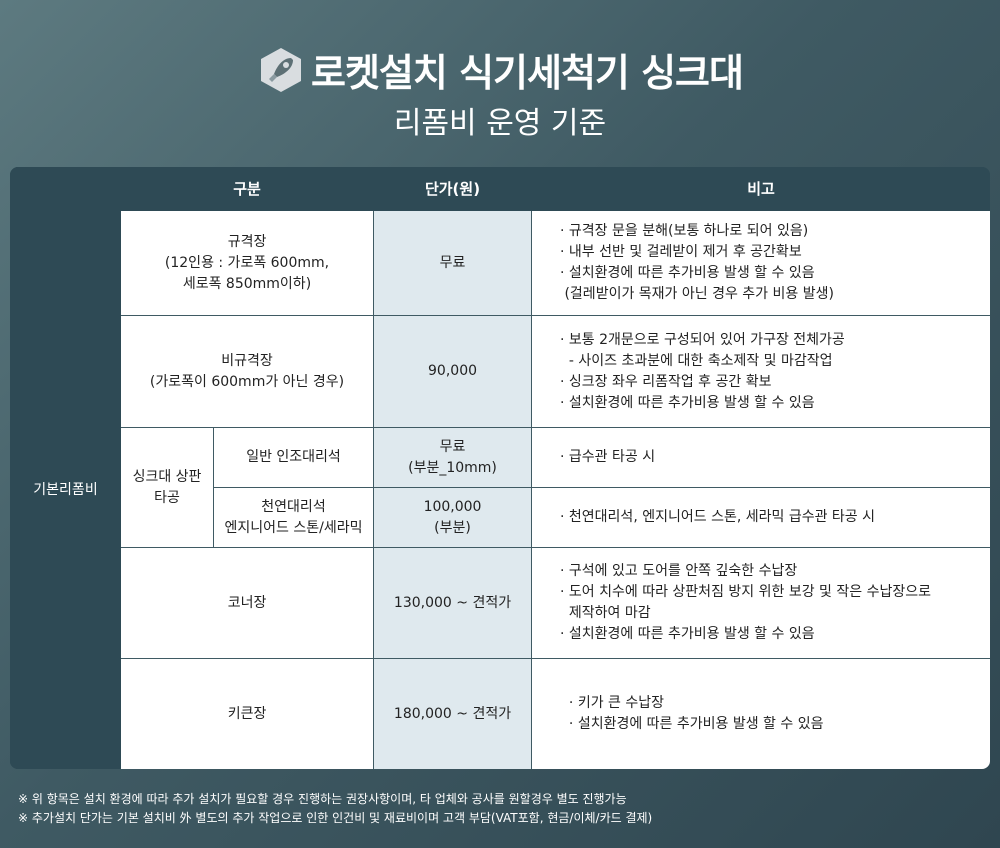  Describe the element at coordinates (679, 571) in the screenshot. I see `note-line: · 구석에 있고 도어를 안쪽 깊숙한 수납장` at that location.